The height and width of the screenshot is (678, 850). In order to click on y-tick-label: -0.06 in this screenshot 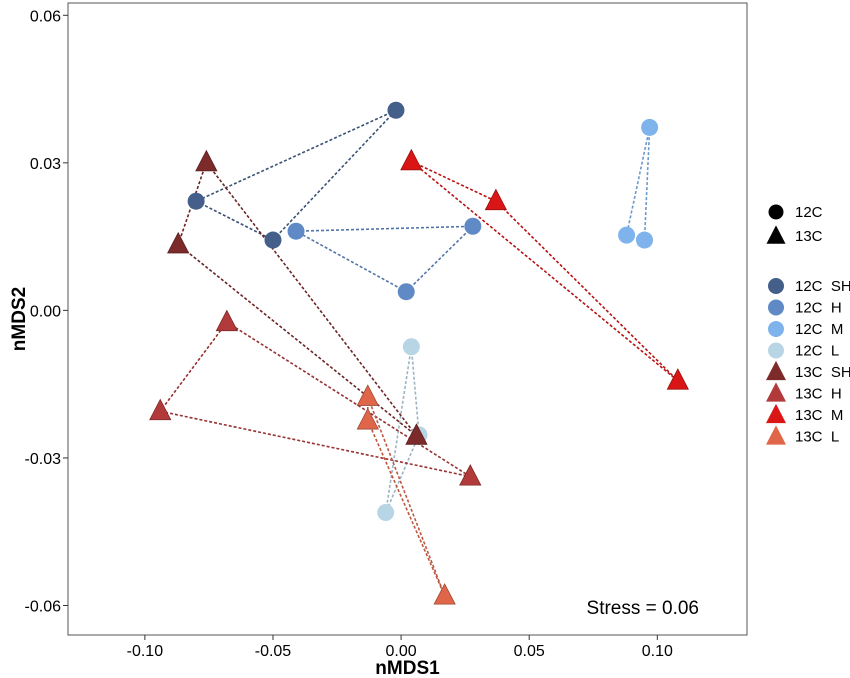, I will do `click(43, 606)`.